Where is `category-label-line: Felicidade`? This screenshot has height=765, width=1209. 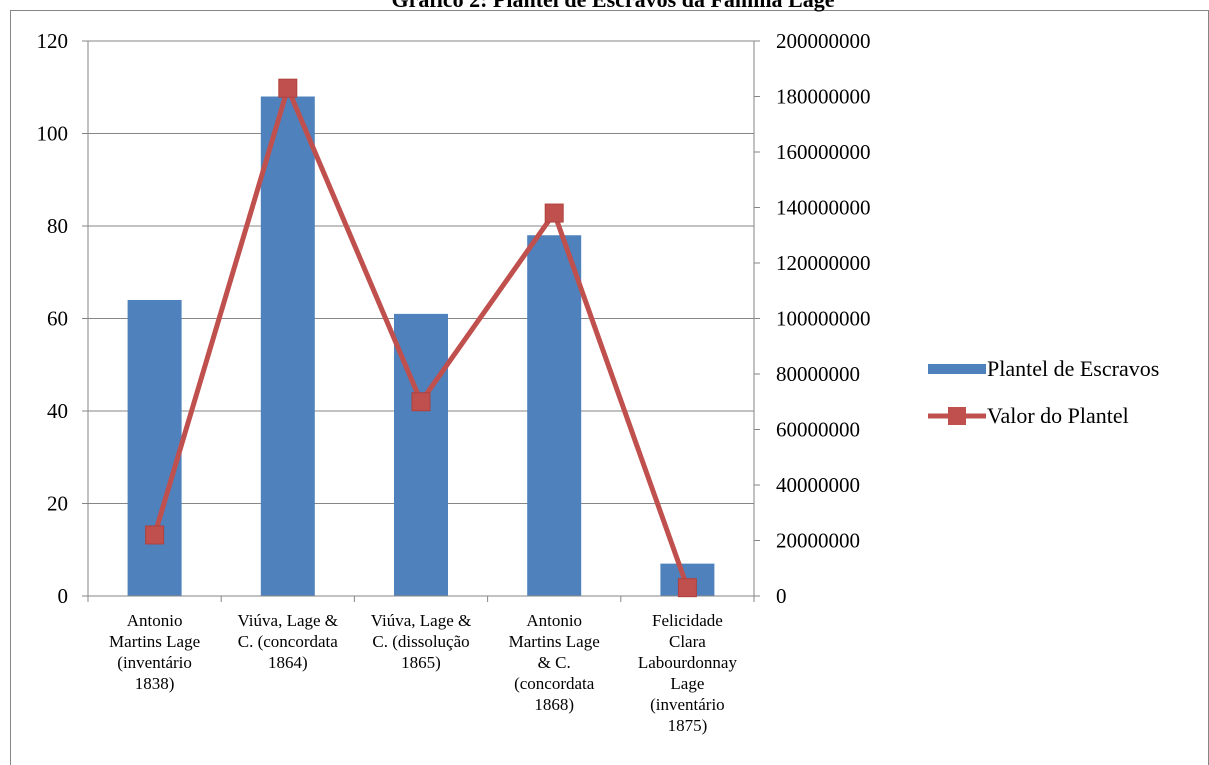
category-label-line: Felicidade is located at coordinates (687, 620).